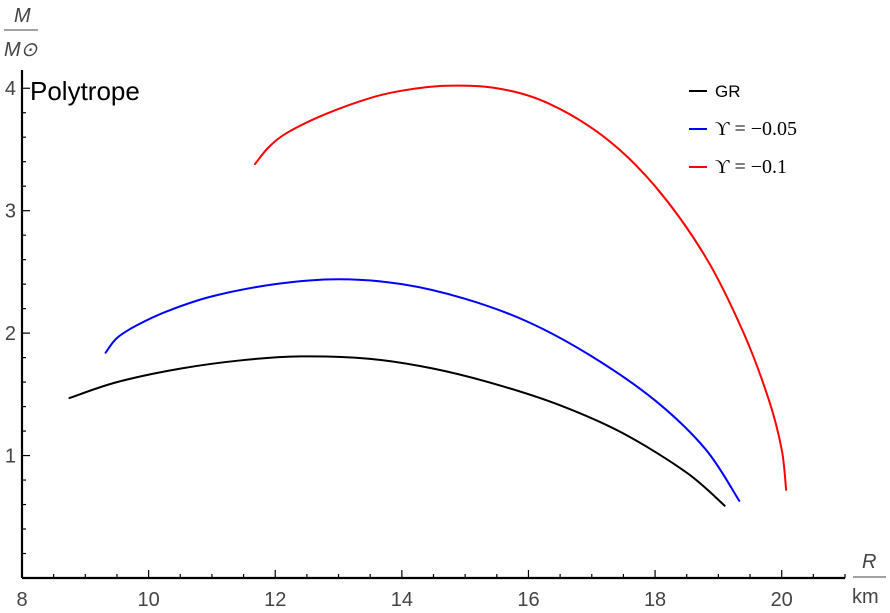 This screenshot has height=613, width=890. What do you see at coordinates (10, 212) in the screenshot?
I see `y-tick-label: 3` at bounding box center [10, 212].